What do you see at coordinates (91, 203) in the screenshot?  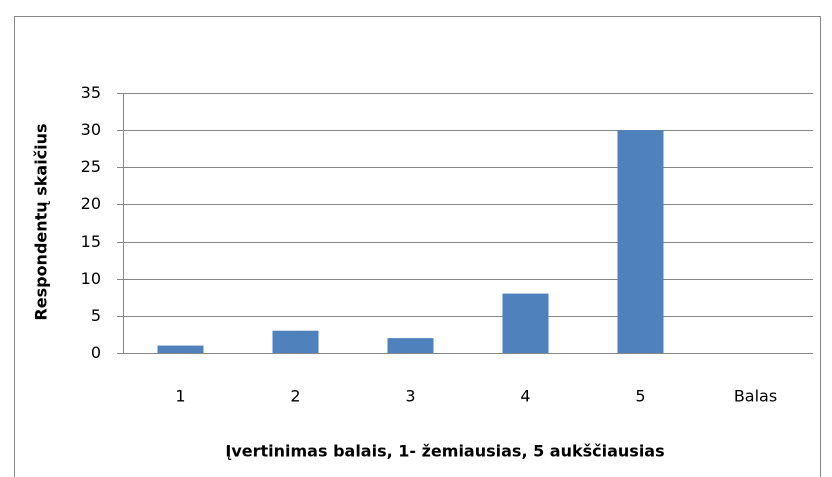 I see `y-tick-label: 20` at bounding box center [91, 203].